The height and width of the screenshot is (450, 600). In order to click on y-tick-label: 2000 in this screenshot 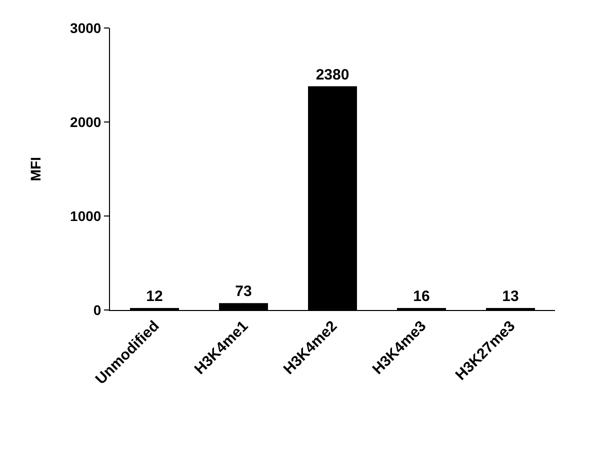, I will do `click(86, 122)`.